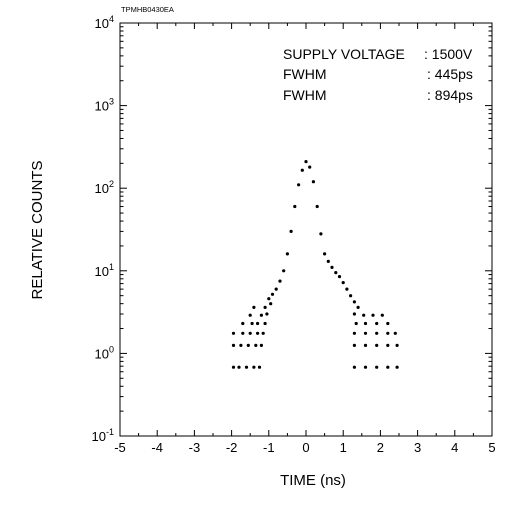 The image size is (527, 522). Describe the element at coordinates (448, 54) in the screenshot. I see `annotation-value-supply: : 1500V` at that location.